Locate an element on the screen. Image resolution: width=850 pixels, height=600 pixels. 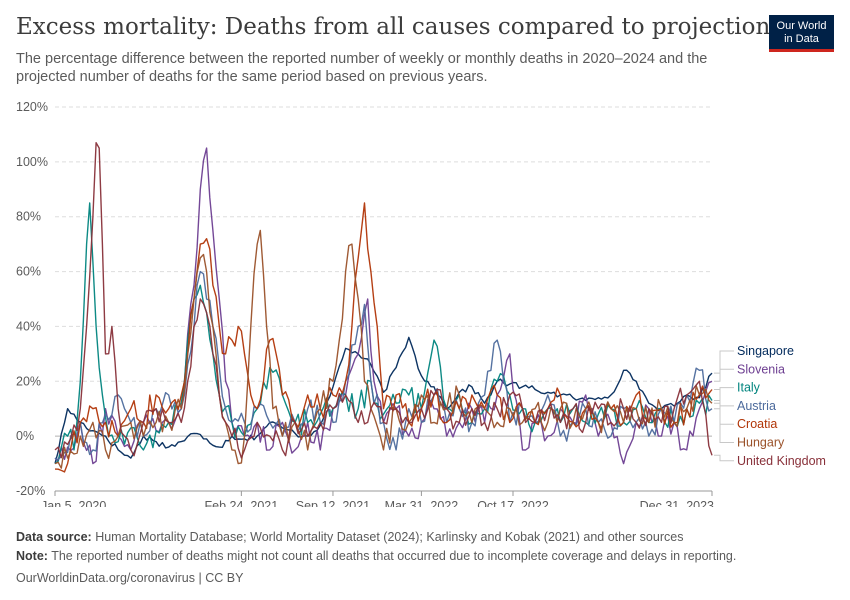
y-tick-label: 20% is located at coordinates (28, 381).